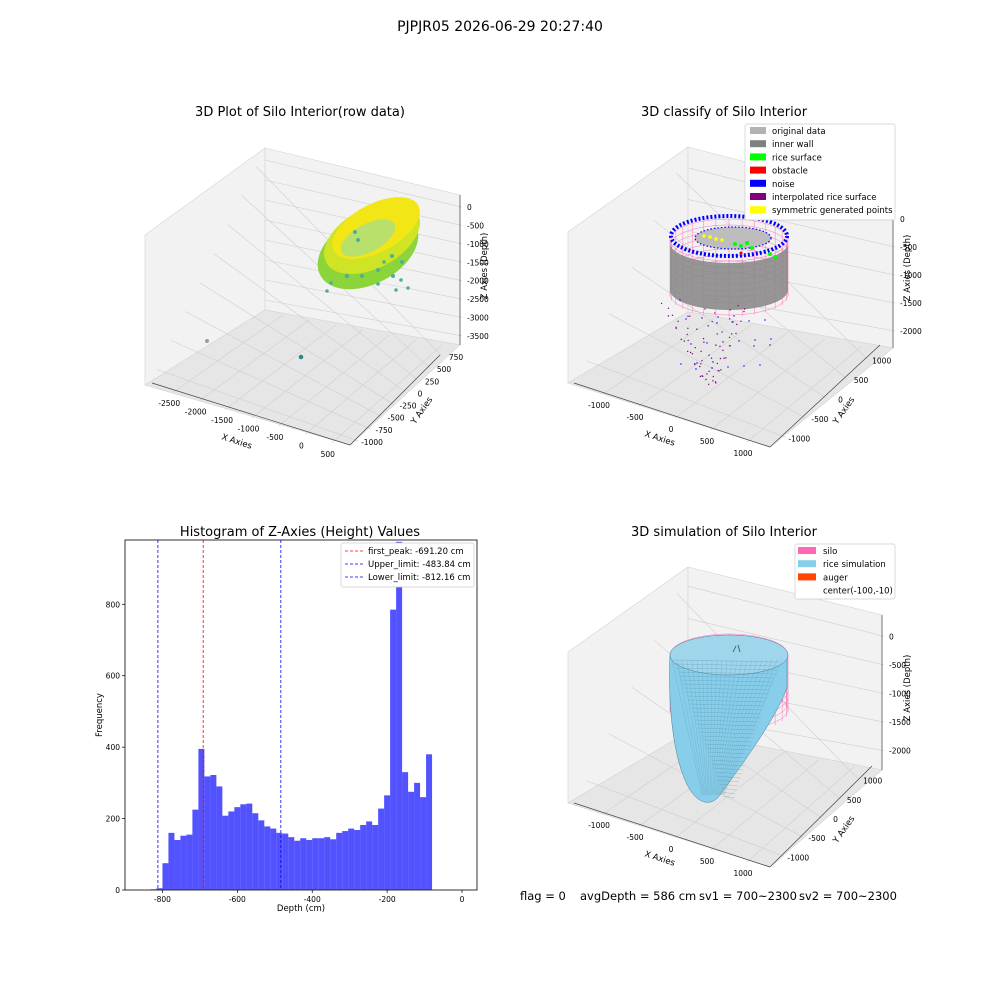 This screenshot has width=1000, height=1000. What do you see at coordinates (799, 132) in the screenshot?
I see `legend-label: original data` at bounding box center [799, 132].